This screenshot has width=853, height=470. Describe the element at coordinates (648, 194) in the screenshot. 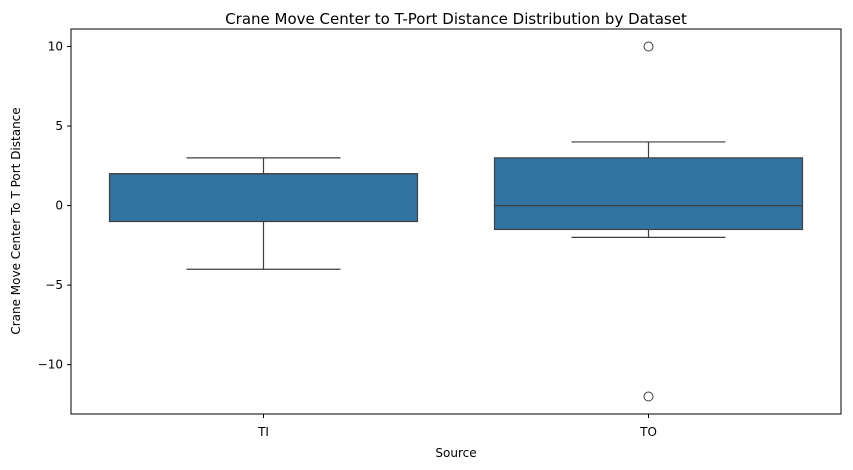

I see `box-to` at that location.